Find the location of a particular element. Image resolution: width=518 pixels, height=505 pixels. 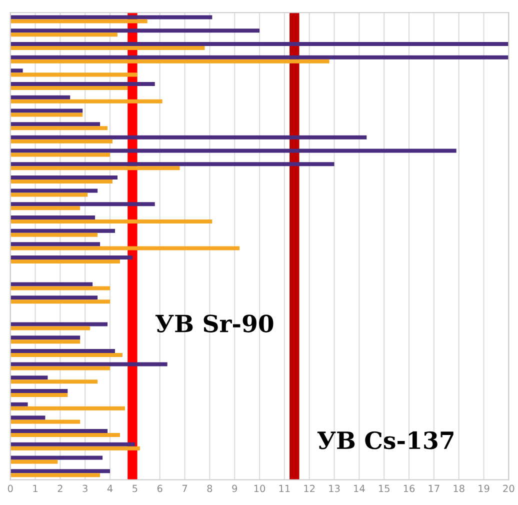

x-tick-label: 0 is located at coordinates (10, 488).